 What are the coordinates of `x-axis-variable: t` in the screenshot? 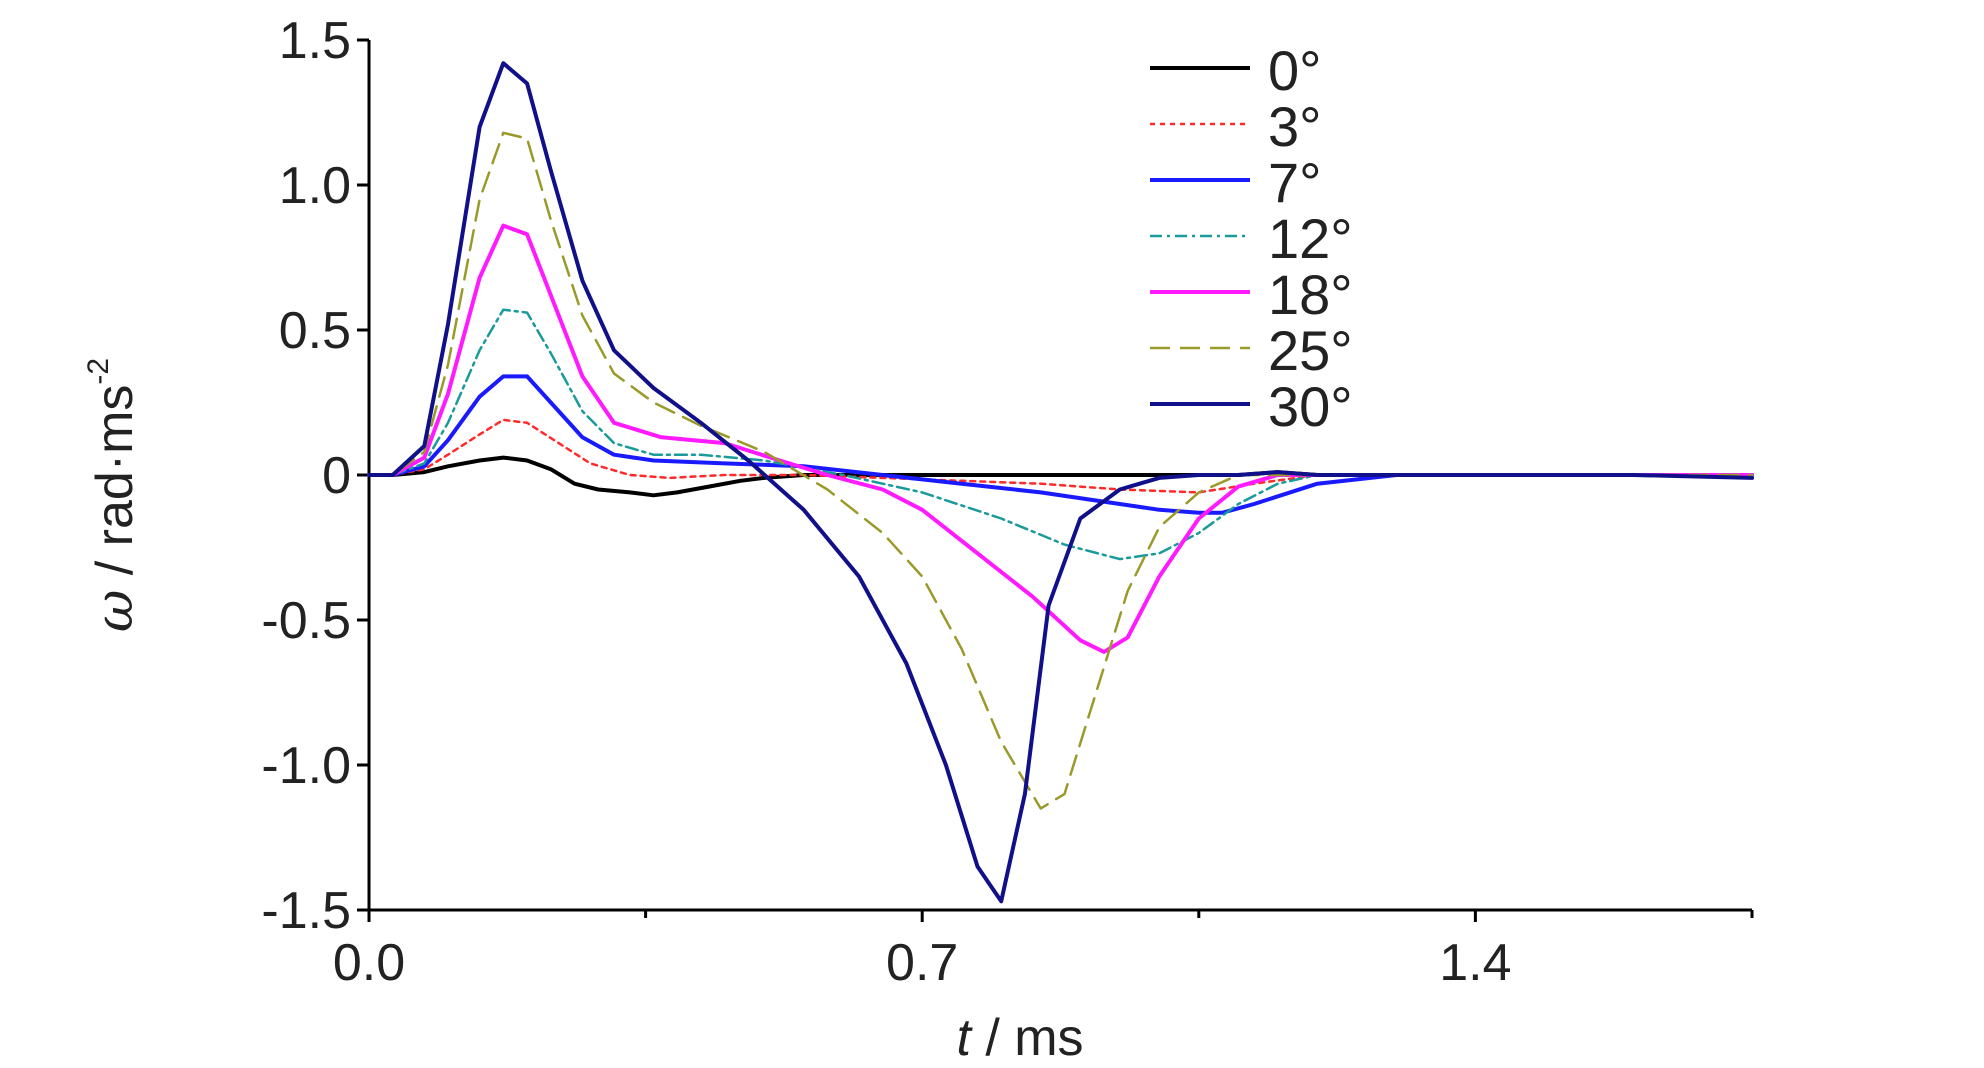 It's located at (964, 1036).